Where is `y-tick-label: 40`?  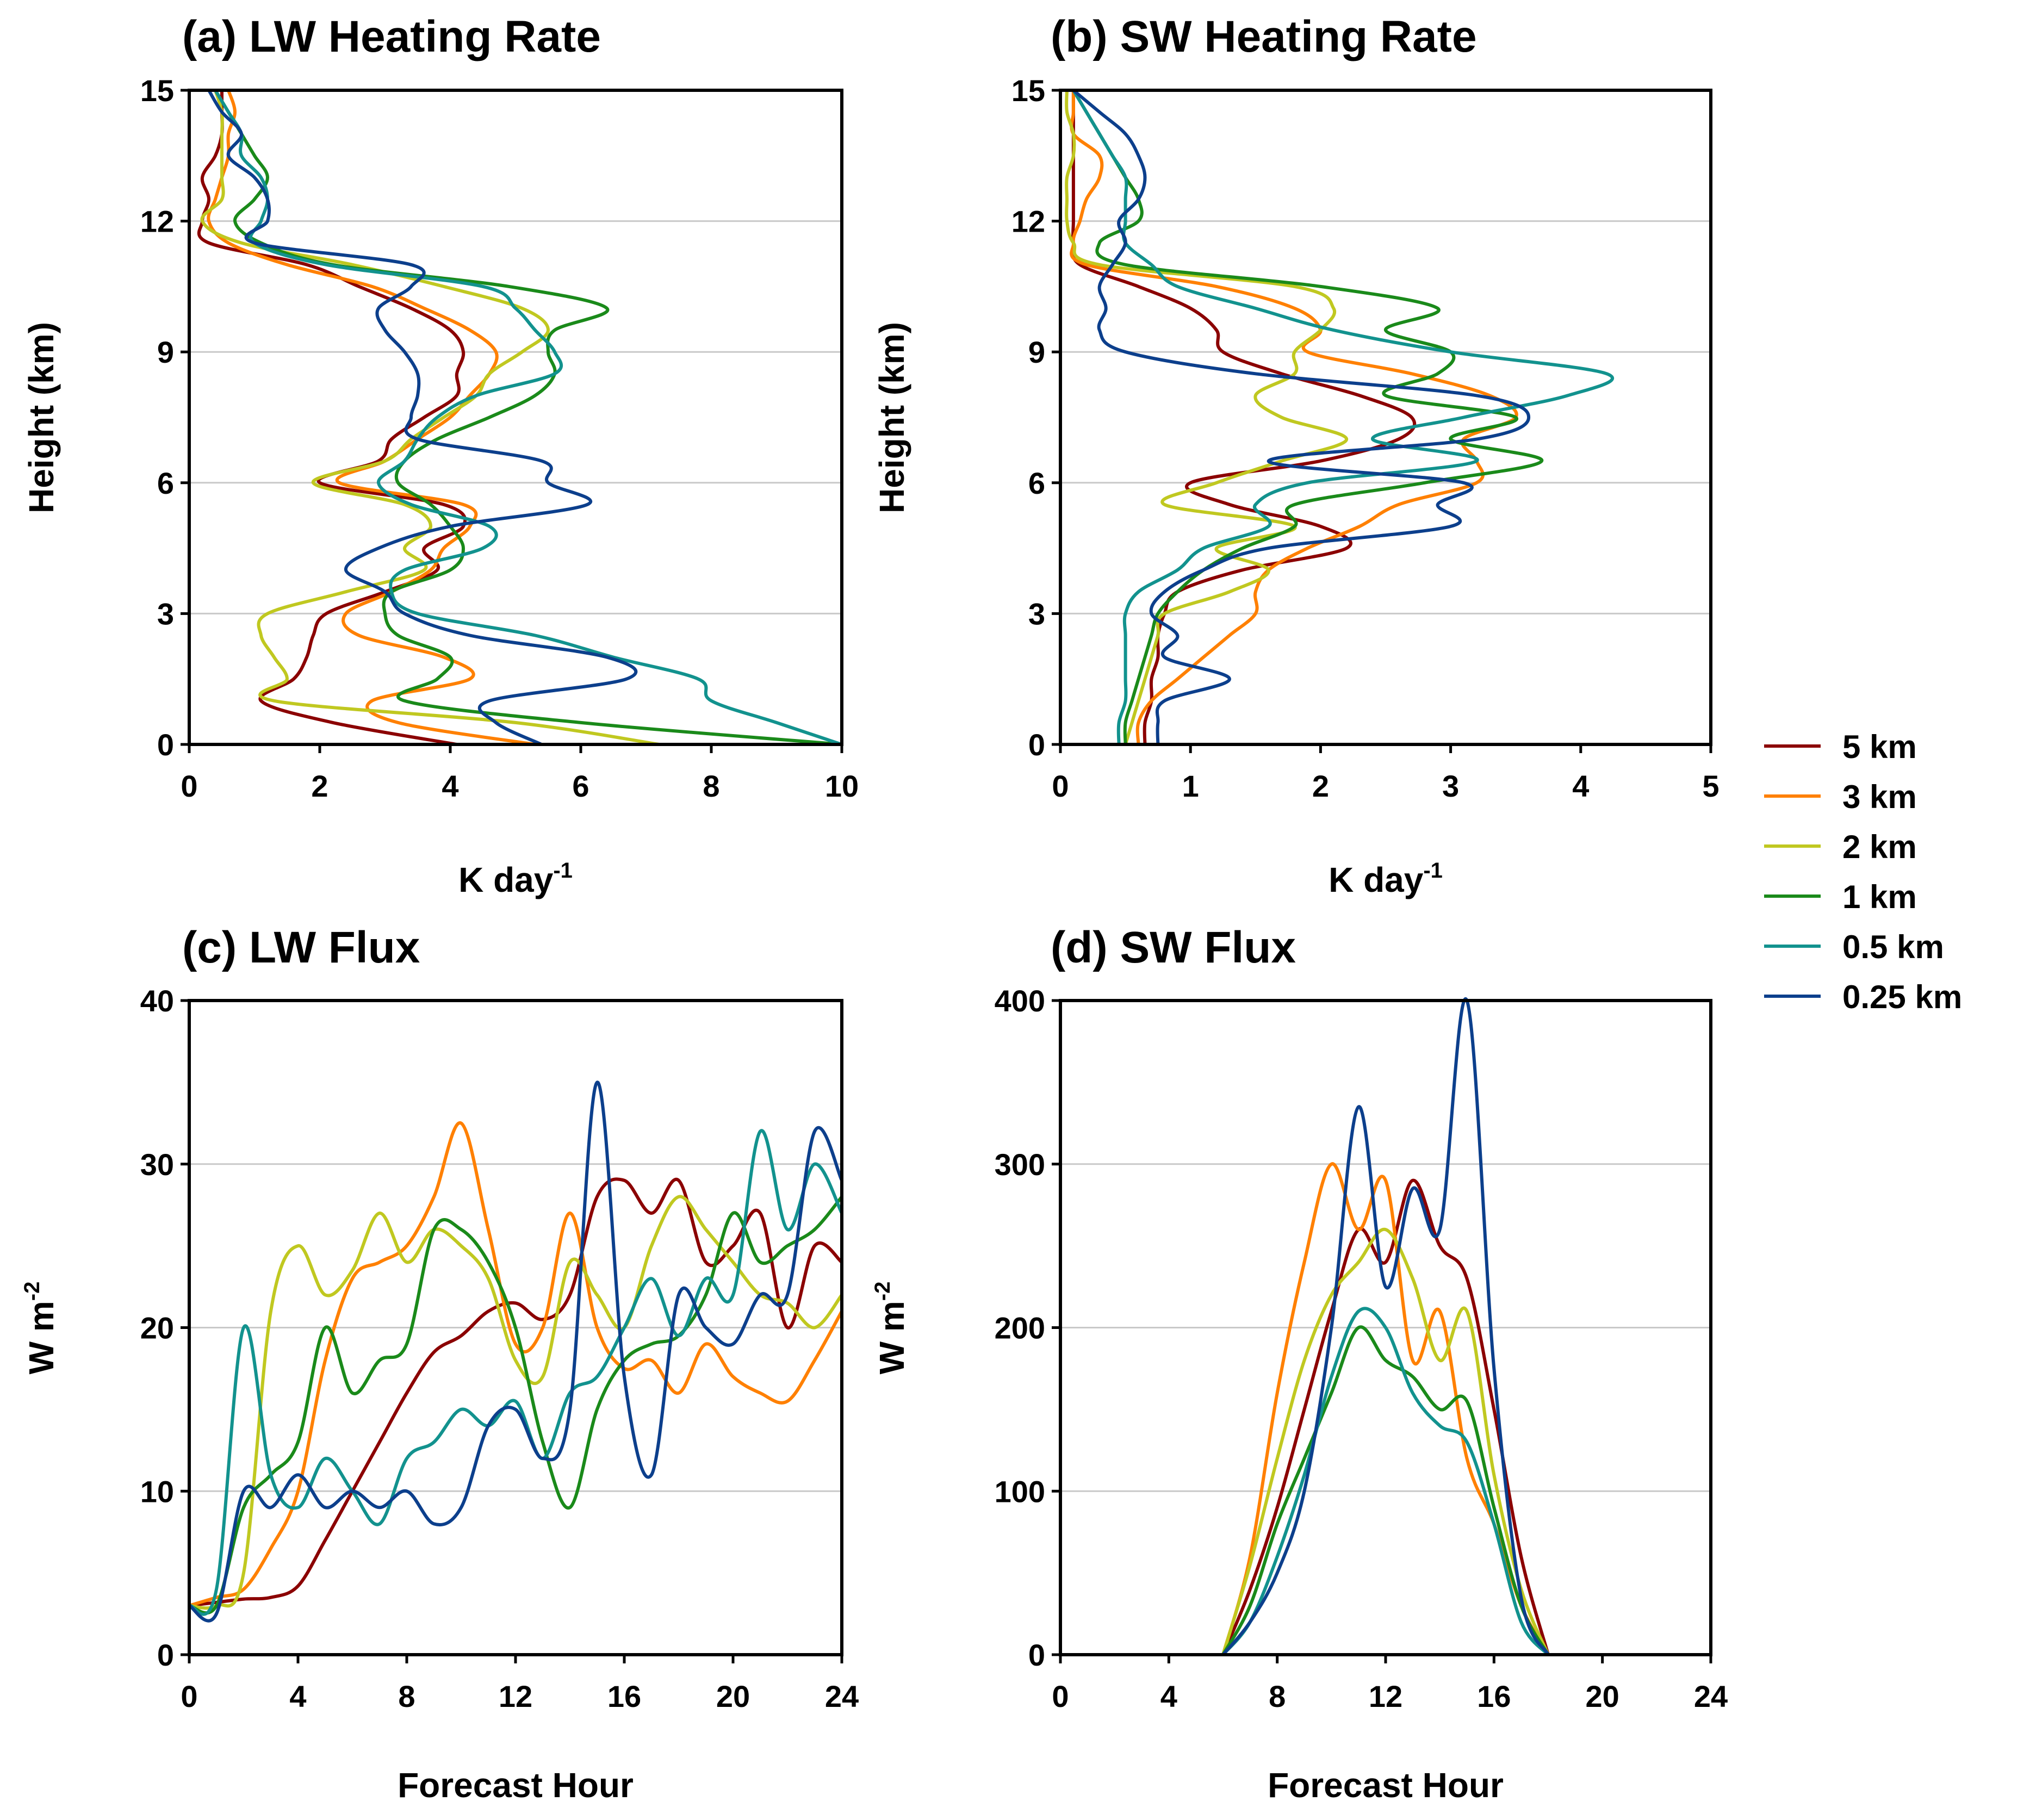 y-tick-label: 40 is located at coordinates (157, 1001).